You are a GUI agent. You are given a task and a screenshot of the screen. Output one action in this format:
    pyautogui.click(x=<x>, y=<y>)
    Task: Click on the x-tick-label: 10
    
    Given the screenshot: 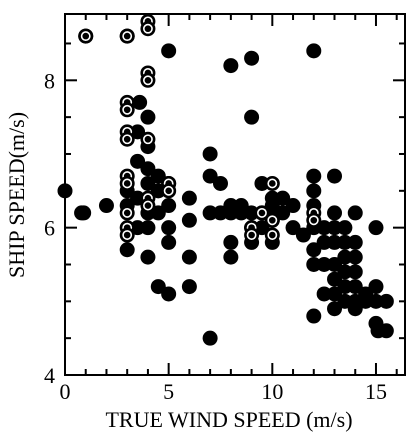 What is the action you would take?
    pyautogui.click(x=272, y=391)
    